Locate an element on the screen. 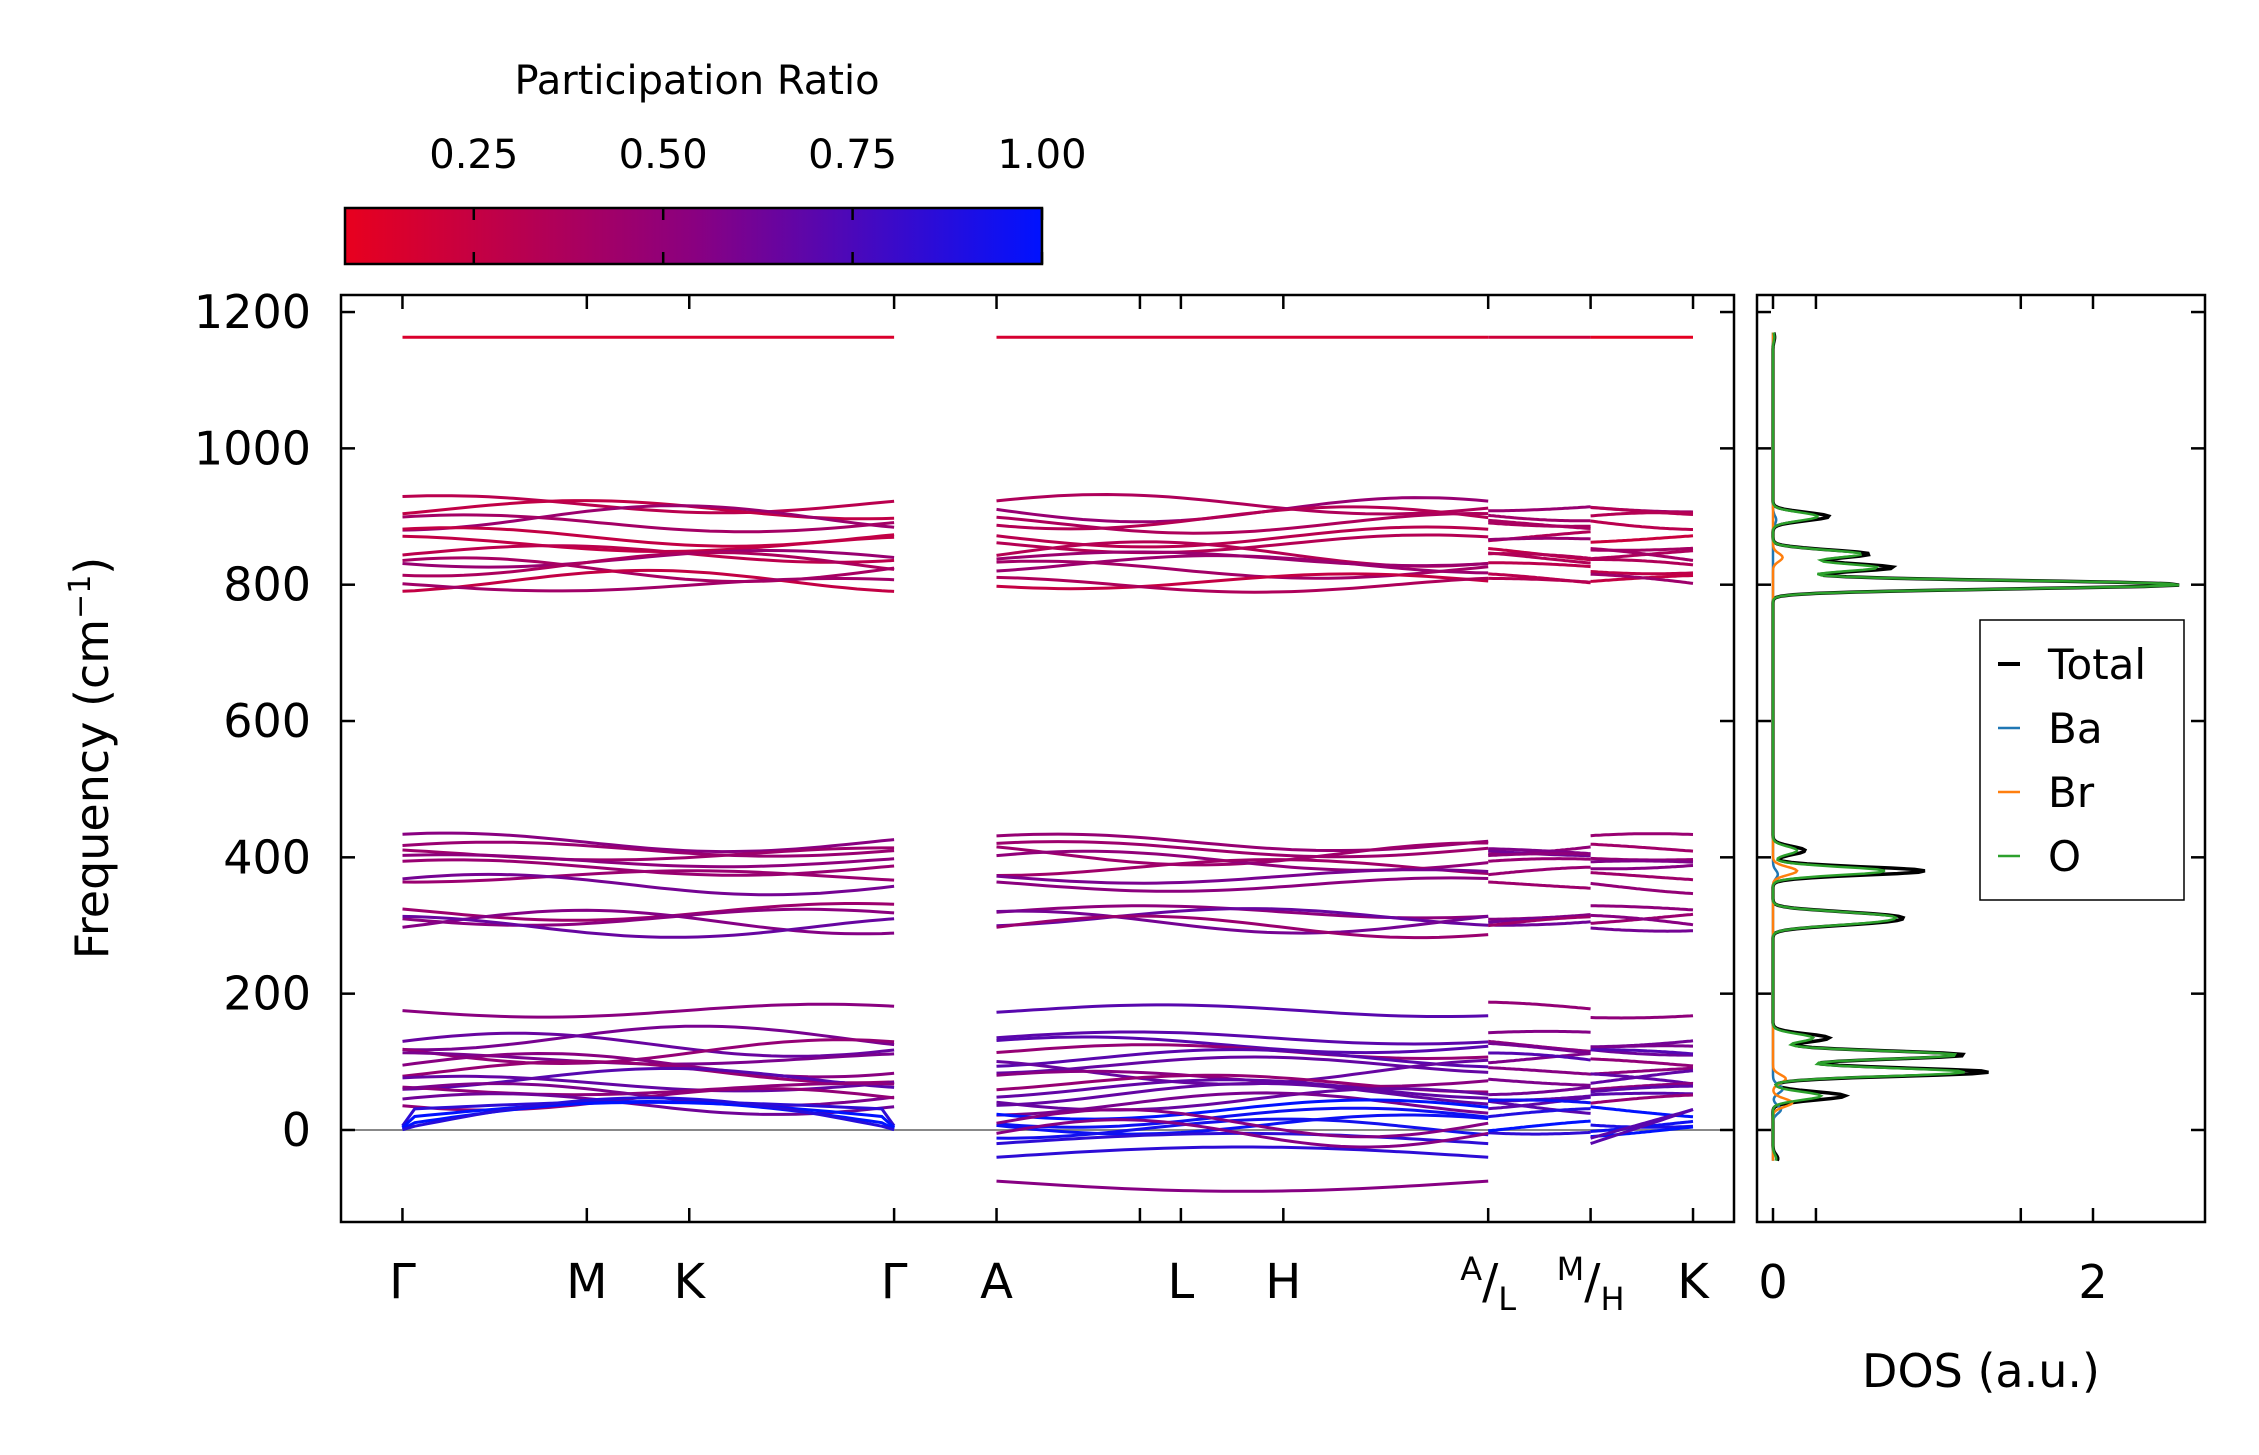 This screenshot has width=2259, height=1455. dos-x-axis-label: DOS (a.u.) is located at coordinates (1981, 1371).